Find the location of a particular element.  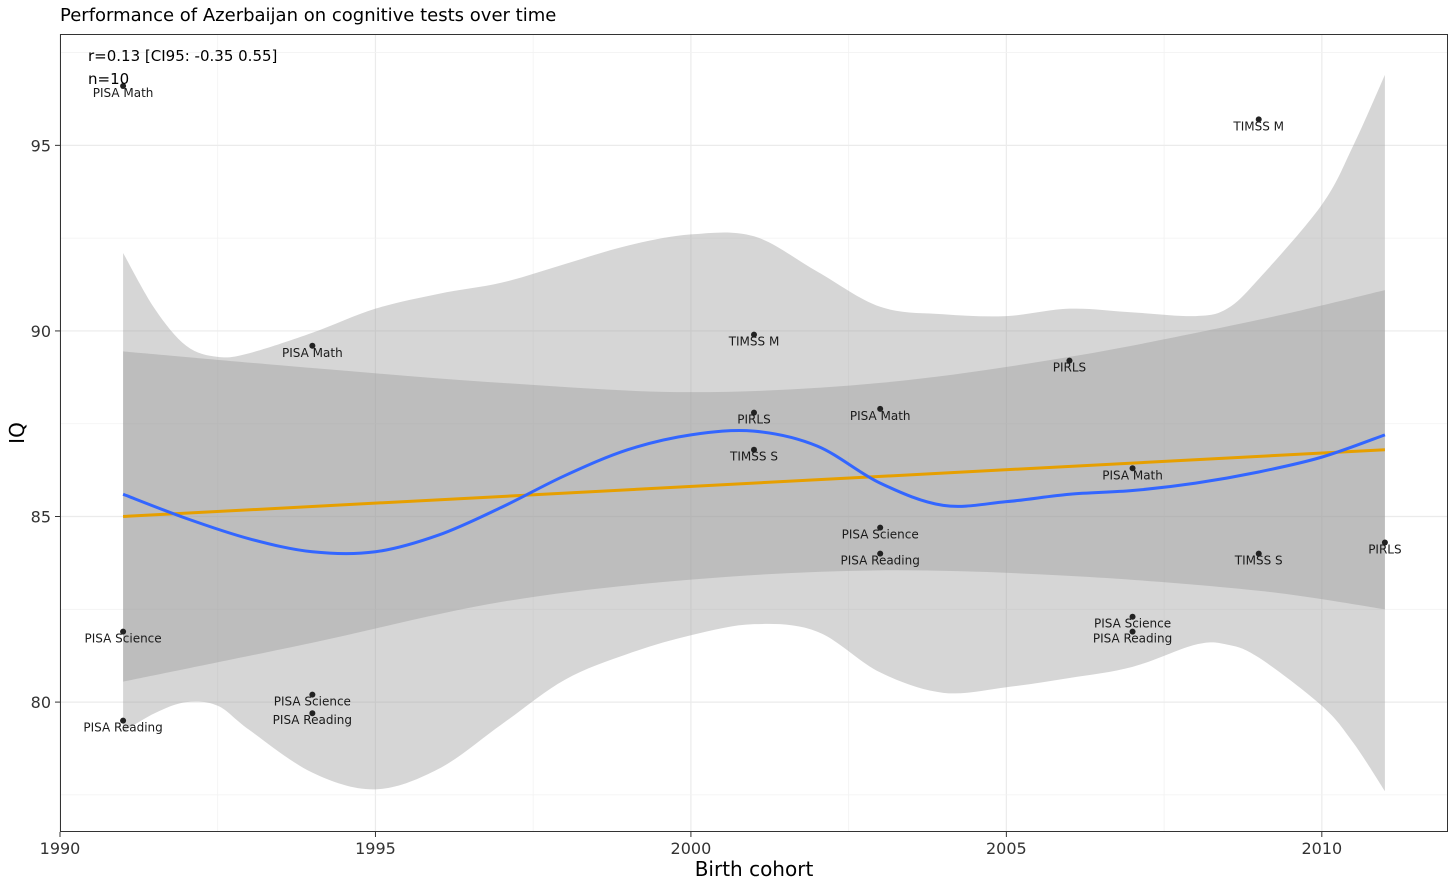

sample-size-annotation: n=10 is located at coordinates (108, 79).